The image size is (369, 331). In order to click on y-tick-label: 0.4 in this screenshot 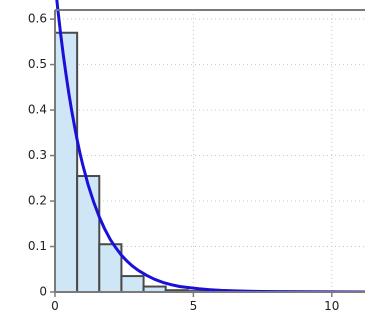, I will do `click(37, 110)`.